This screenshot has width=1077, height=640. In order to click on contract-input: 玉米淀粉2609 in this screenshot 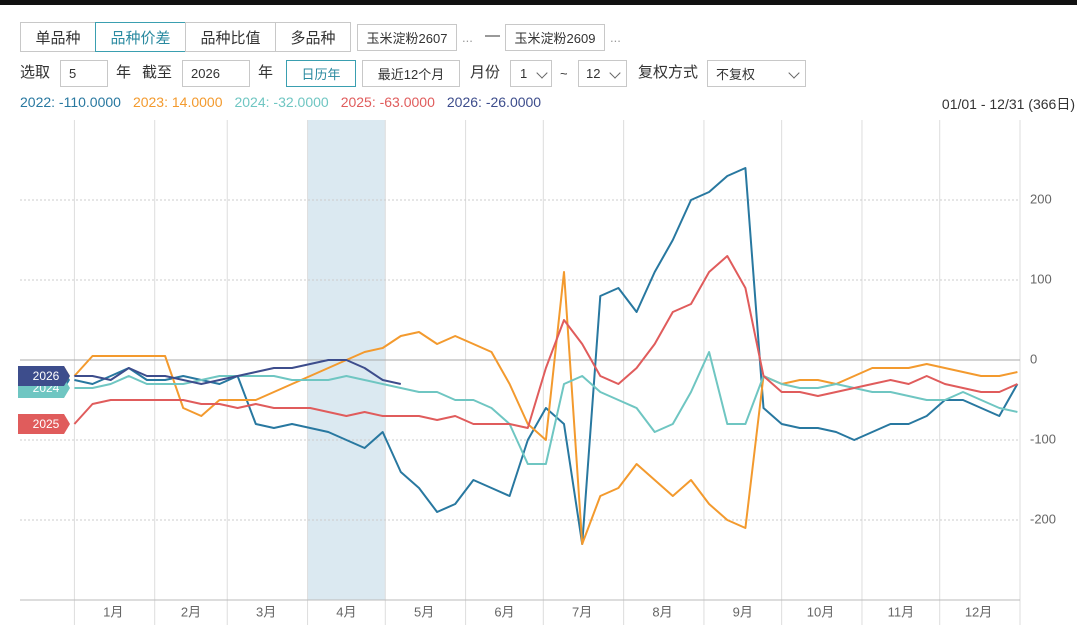, I will do `click(555, 37)`.